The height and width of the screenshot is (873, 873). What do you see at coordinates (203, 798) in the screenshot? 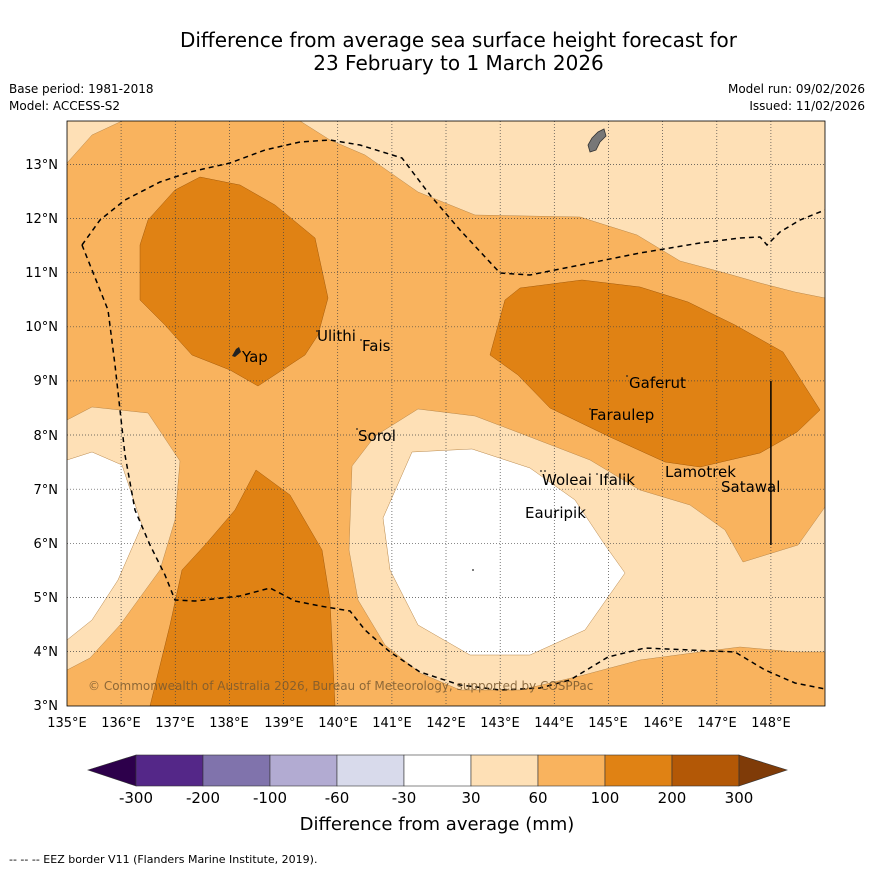
I see `colorbar-tick: -200` at bounding box center [203, 798].